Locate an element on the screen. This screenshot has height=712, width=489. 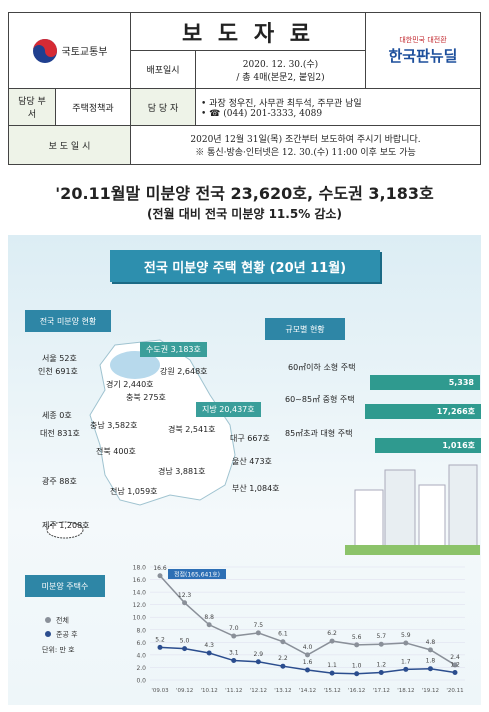
korea-map is located at coordinates (141, 439).